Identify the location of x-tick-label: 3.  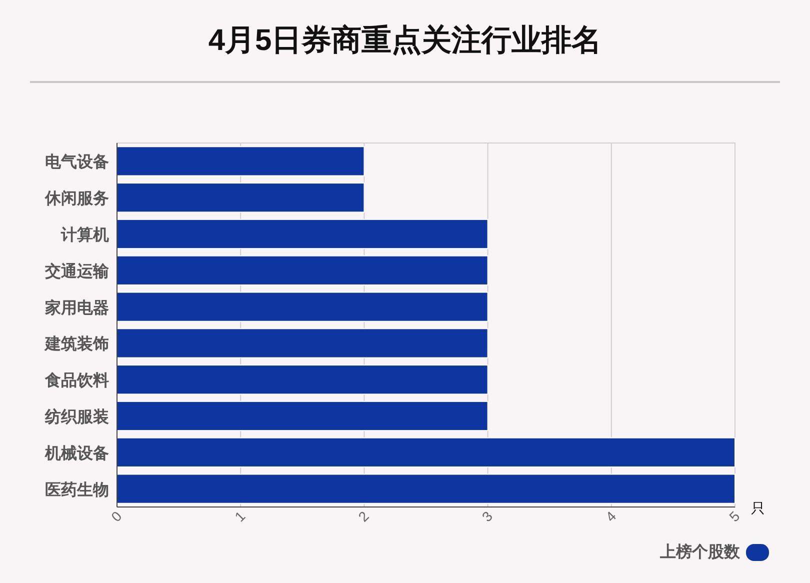
(487, 516).